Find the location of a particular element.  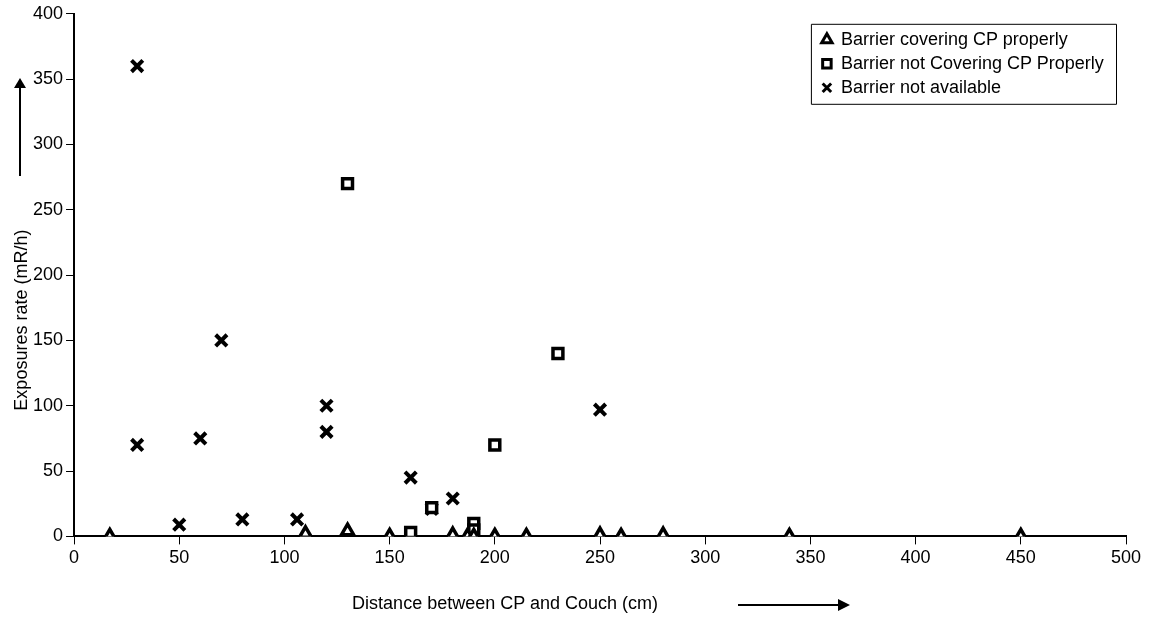

y-axis-title: Exposures rate (mR/h) is located at coordinates (20, 320).